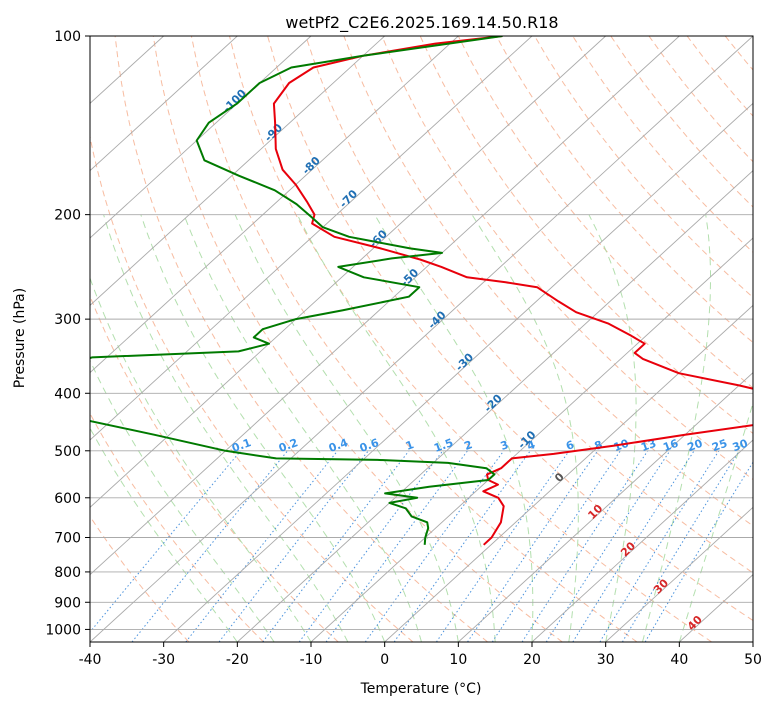  I want to click on x-tick-label: -30, so click(163, 660).